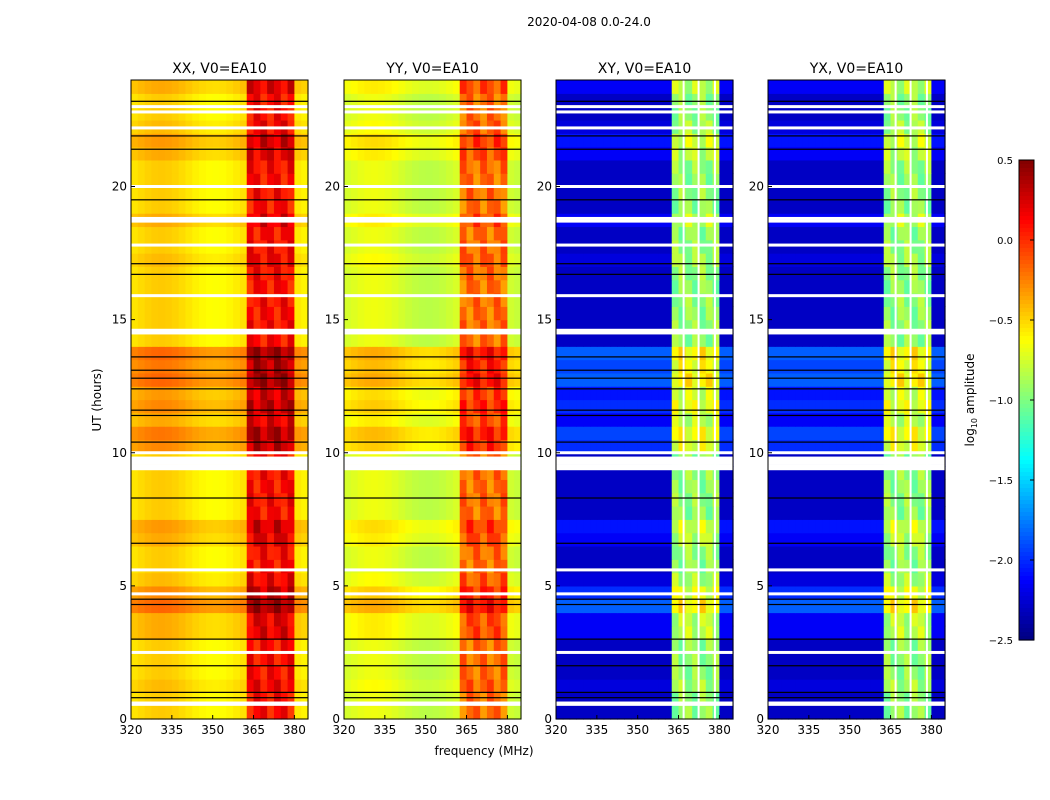  What do you see at coordinates (714, 399) in the screenshot?
I see `flagged-channel` at bounding box center [714, 399].